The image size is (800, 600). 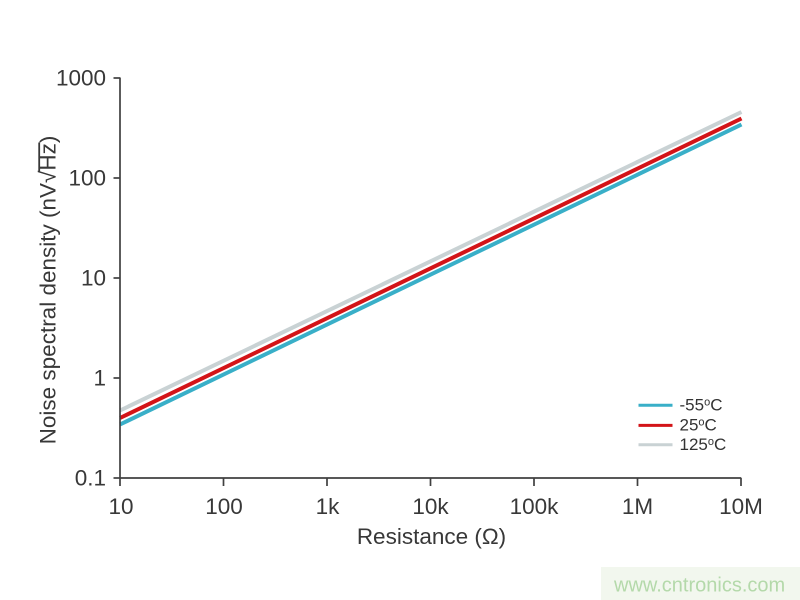 I want to click on svg-text: 25oC, so click(x=698, y=425).